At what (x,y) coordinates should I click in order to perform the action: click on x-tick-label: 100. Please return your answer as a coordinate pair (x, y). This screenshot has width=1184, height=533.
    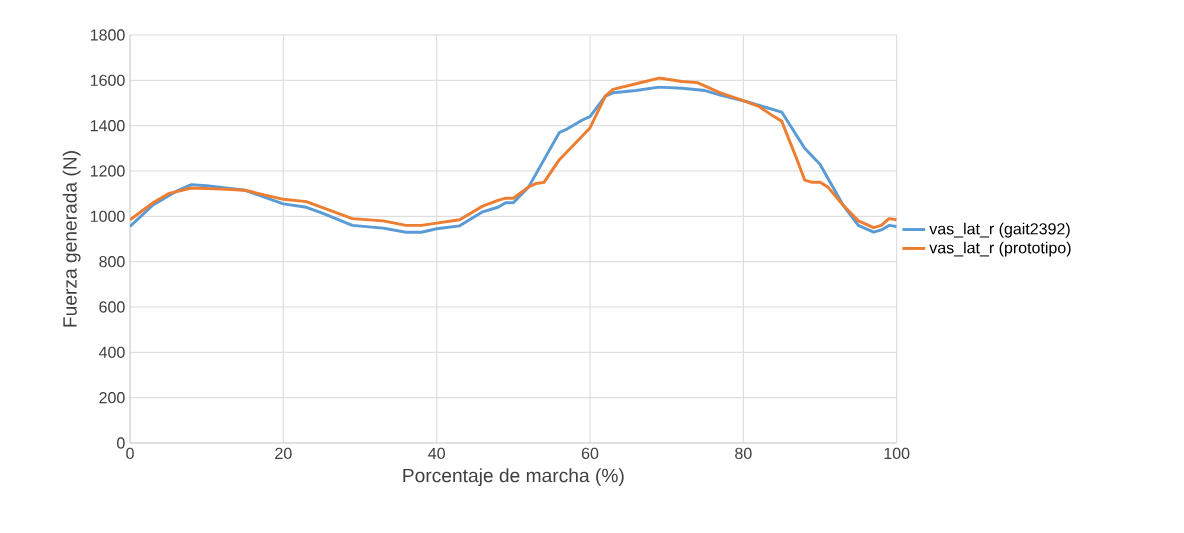
    Looking at the image, I should click on (897, 453).